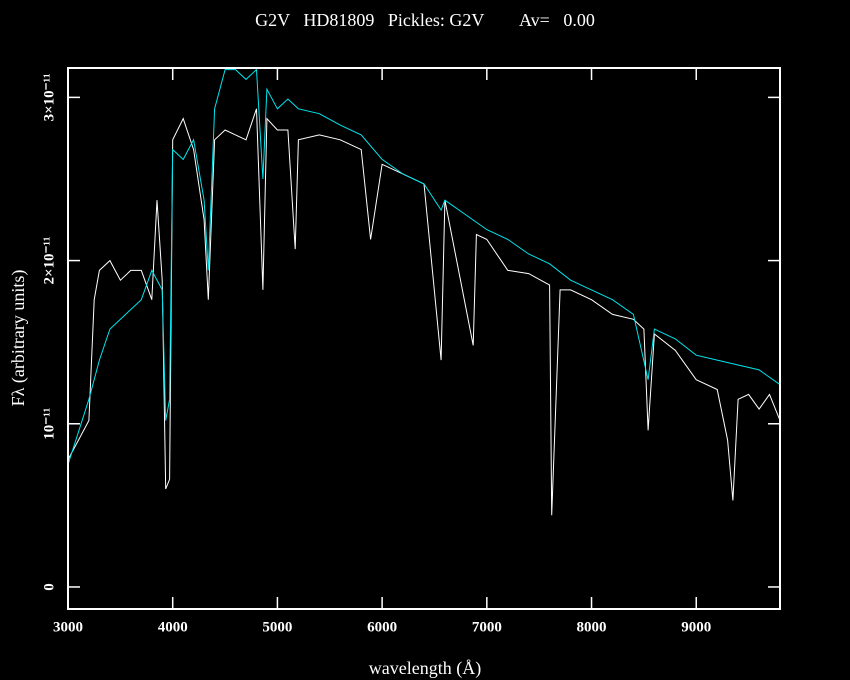  What do you see at coordinates (425, 20) in the screenshot?
I see `chart-title: G2V HD81809 Pickles: G2V Av= 0.00` at bounding box center [425, 20].